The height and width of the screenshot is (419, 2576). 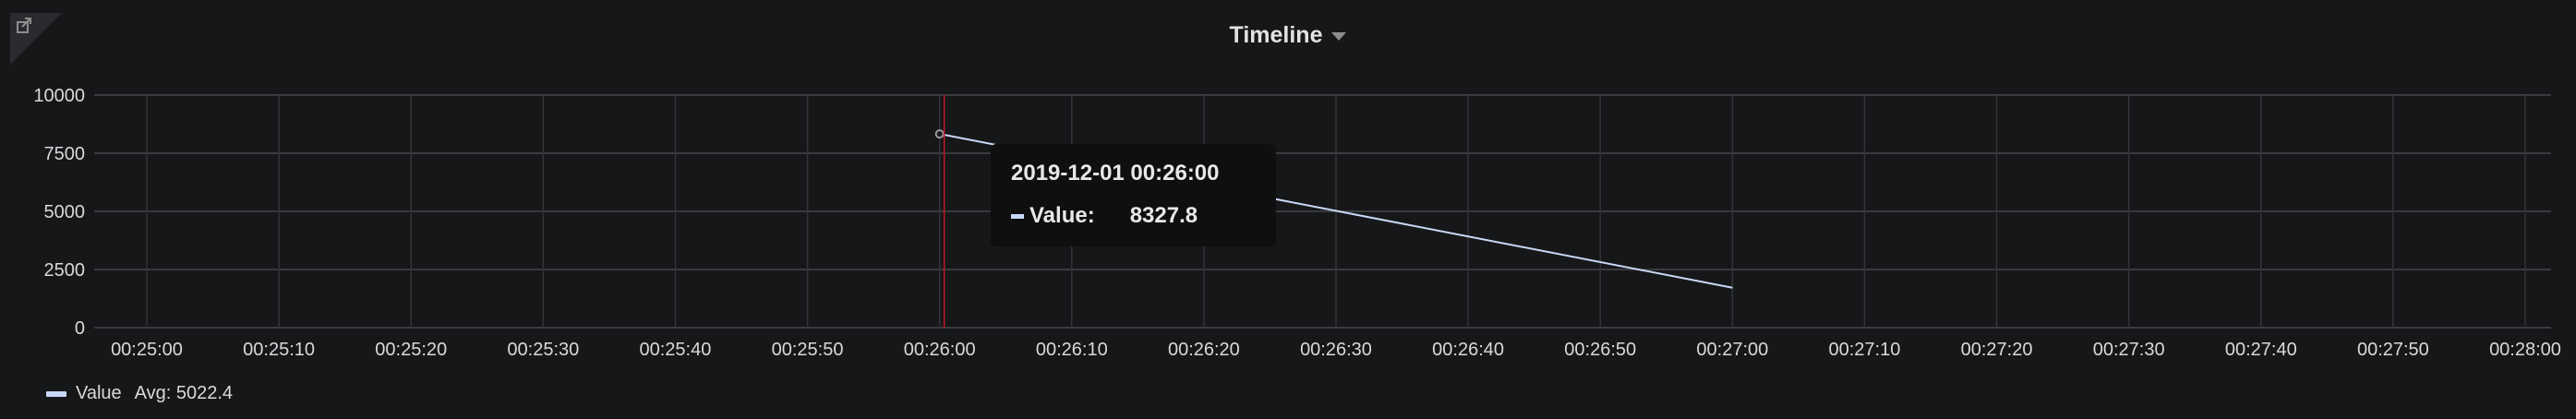 I want to click on x-tick-label: 00:25:10, so click(x=279, y=350).